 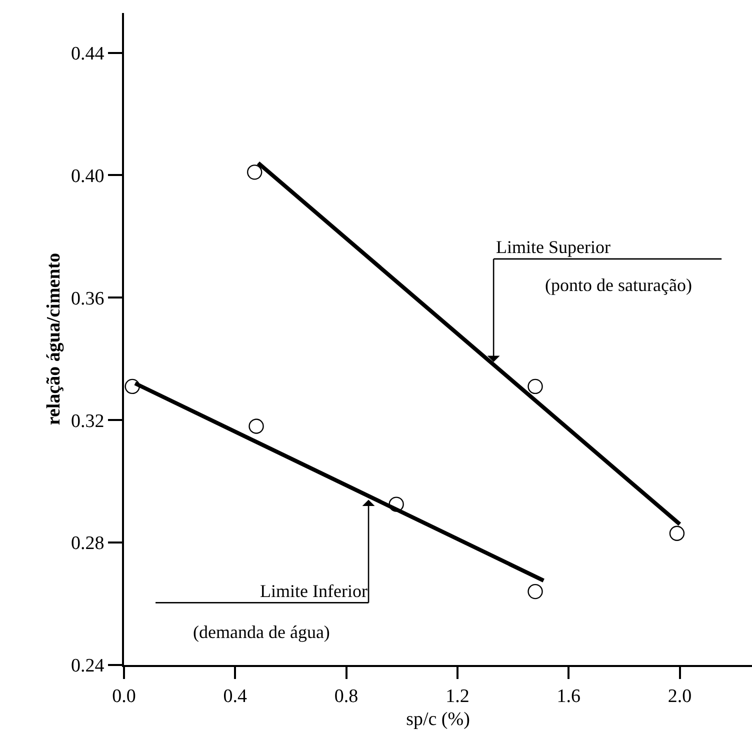 I want to click on x-tick-label: 0.8, so click(x=346, y=696).